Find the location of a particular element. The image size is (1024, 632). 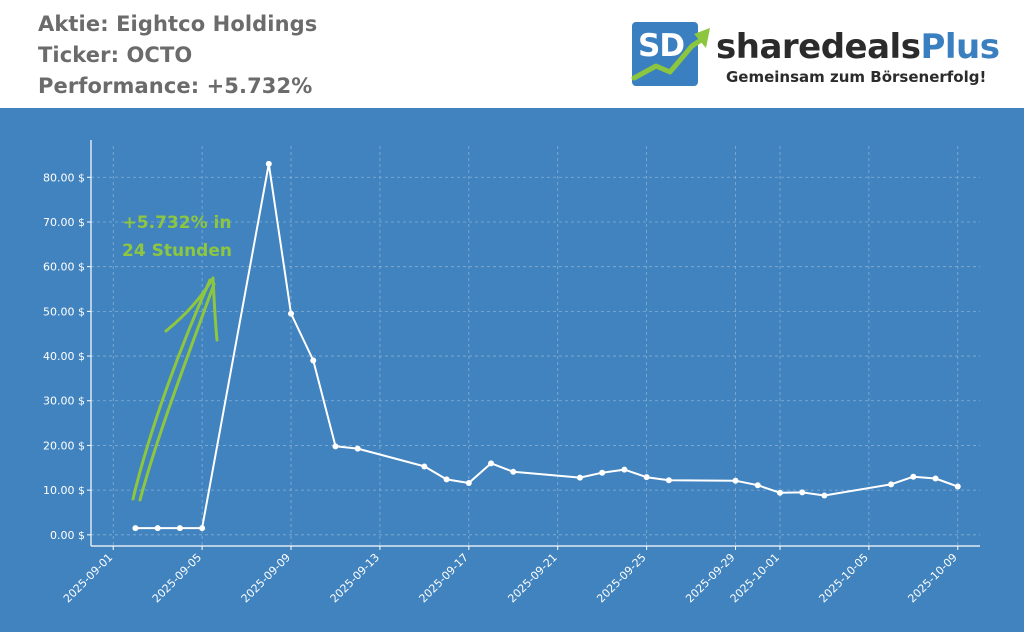

x-tick-label: 2025-09-21 is located at coordinates (532, 578).